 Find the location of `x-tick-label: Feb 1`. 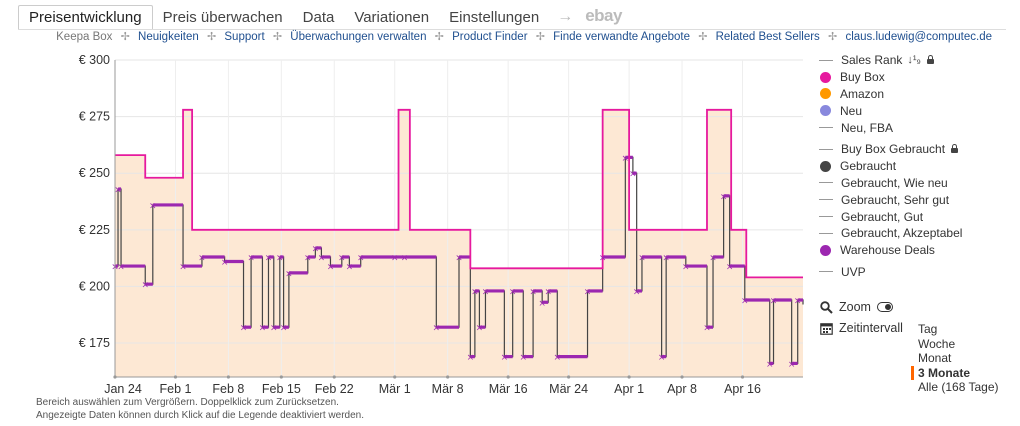

x-tick-label: Feb 1 is located at coordinates (175, 389).